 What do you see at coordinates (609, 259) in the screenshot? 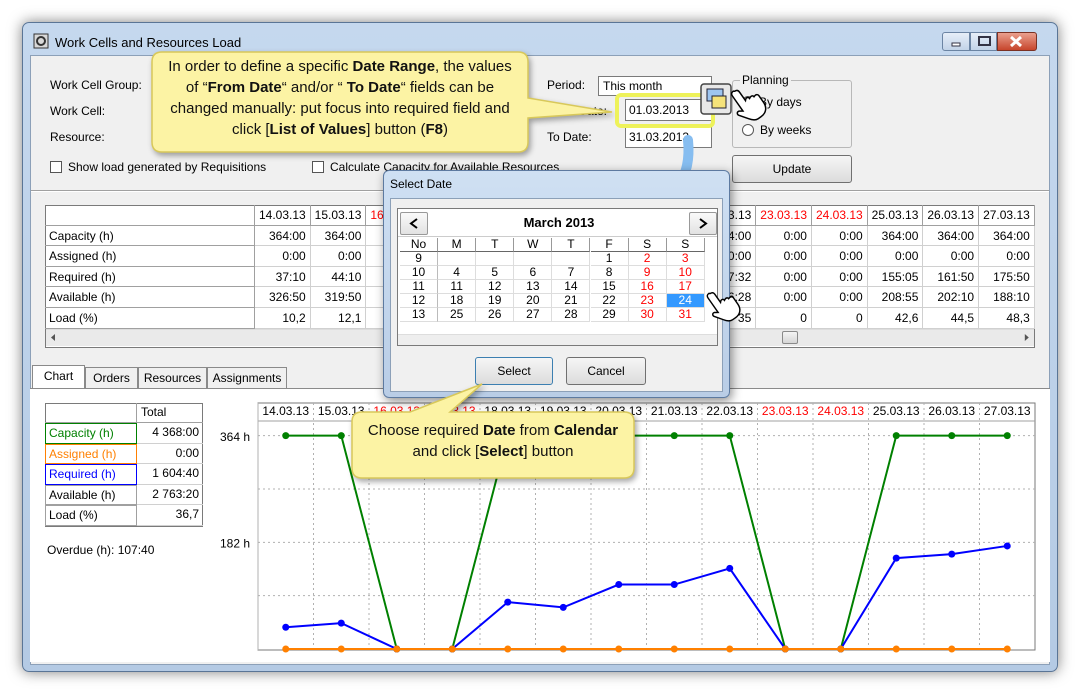
I see `day-cell: 1` at bounding box center [609, 259].